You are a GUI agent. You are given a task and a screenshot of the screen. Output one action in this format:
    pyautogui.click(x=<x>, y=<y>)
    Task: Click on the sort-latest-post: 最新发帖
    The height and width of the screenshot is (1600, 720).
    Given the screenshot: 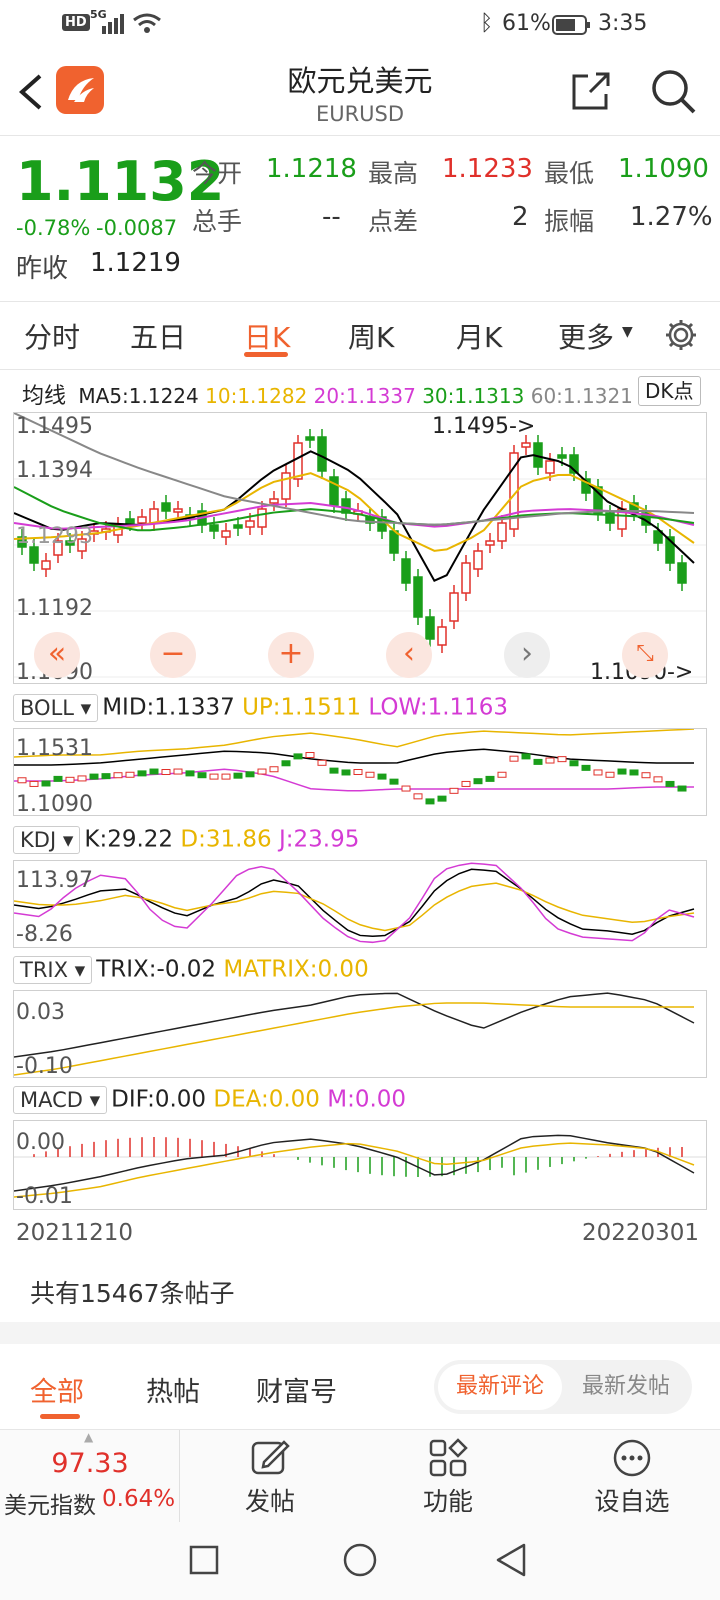 What is the action you would take?
    pyautogui.click(x=625, y=1386)
    